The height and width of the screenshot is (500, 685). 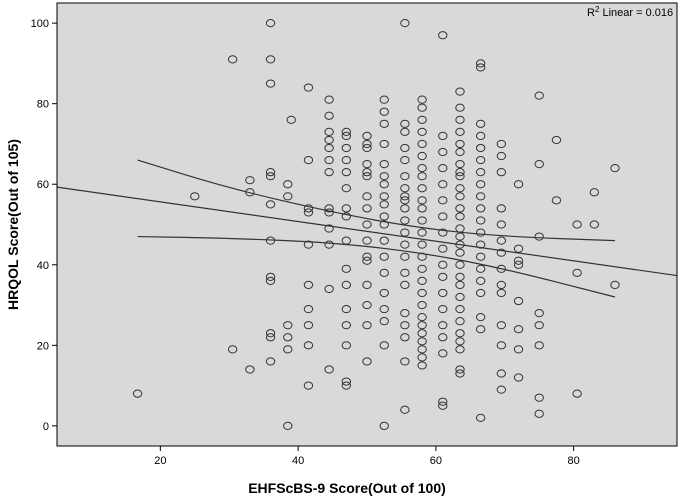 I want to click on confidence-band-upper, so click(x=376, y=200).